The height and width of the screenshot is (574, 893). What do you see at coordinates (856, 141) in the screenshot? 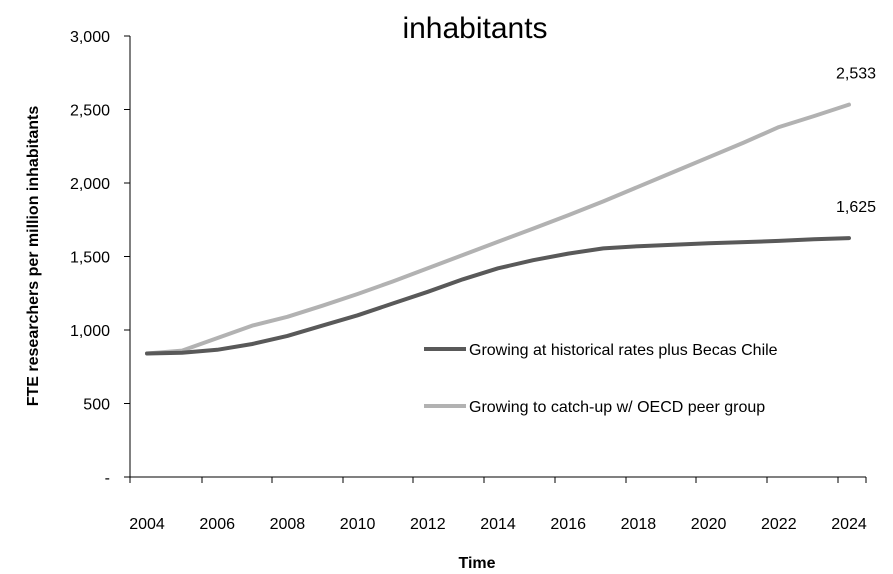
I see `data-labels: 1,625 2,533` at bounding box center [856, 141].